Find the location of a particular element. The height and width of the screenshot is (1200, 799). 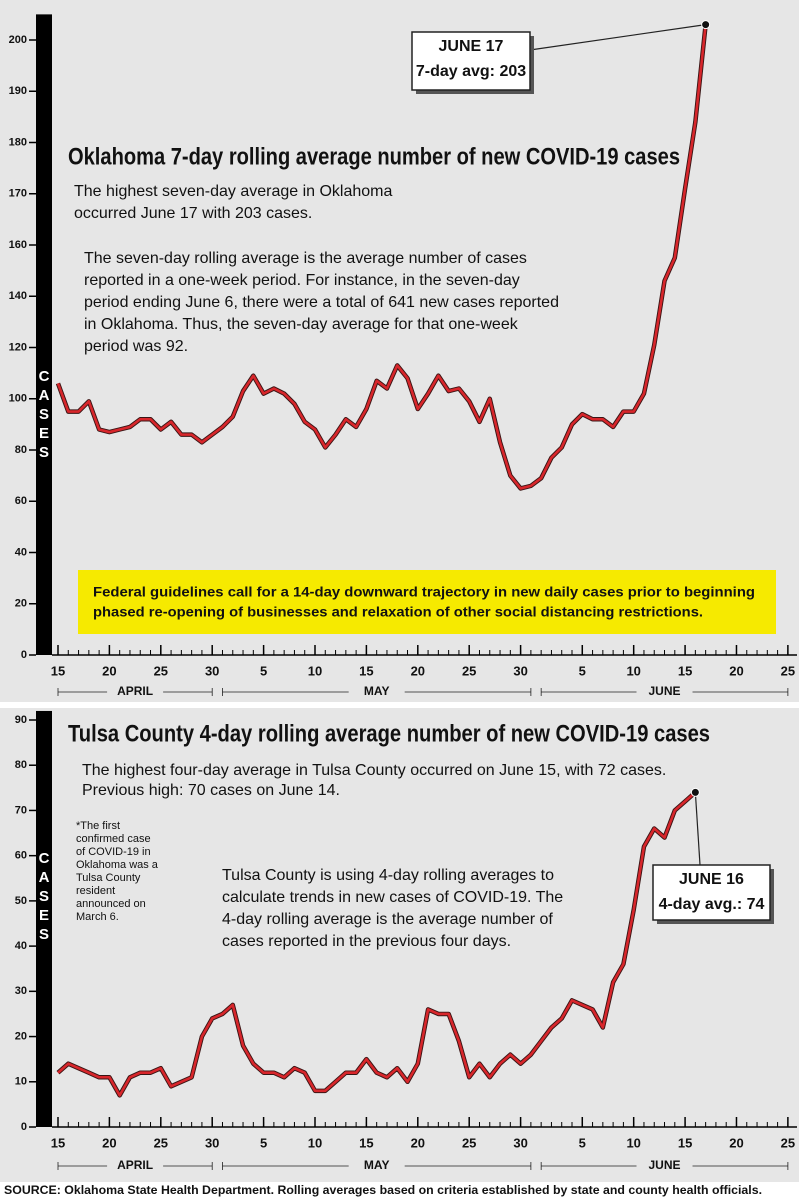

footnote: of COVID-19 in is located at coordinates (113, 852).